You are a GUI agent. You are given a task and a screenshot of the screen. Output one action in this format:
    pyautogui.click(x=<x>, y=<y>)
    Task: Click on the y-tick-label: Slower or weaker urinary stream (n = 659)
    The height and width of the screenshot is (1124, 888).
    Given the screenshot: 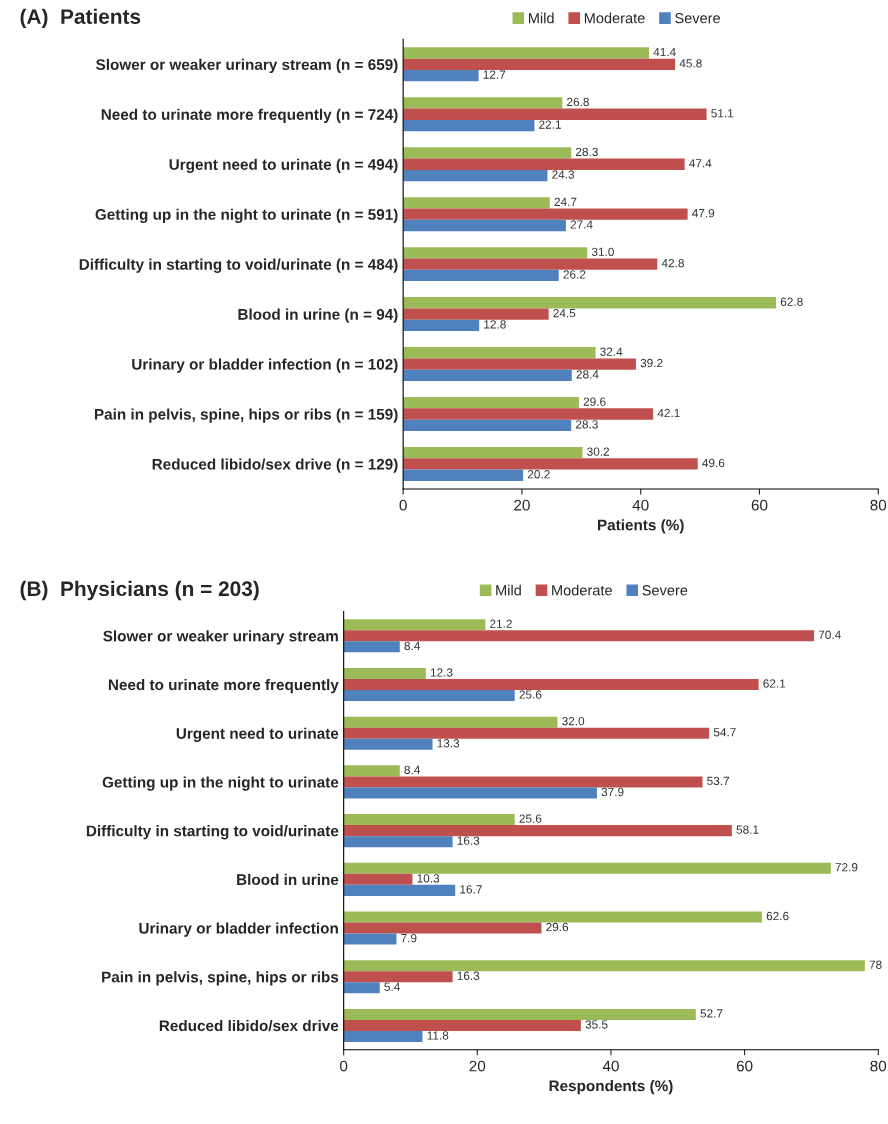 What is the action you would take?
    pyautogui.click(x=247, y=66)
    